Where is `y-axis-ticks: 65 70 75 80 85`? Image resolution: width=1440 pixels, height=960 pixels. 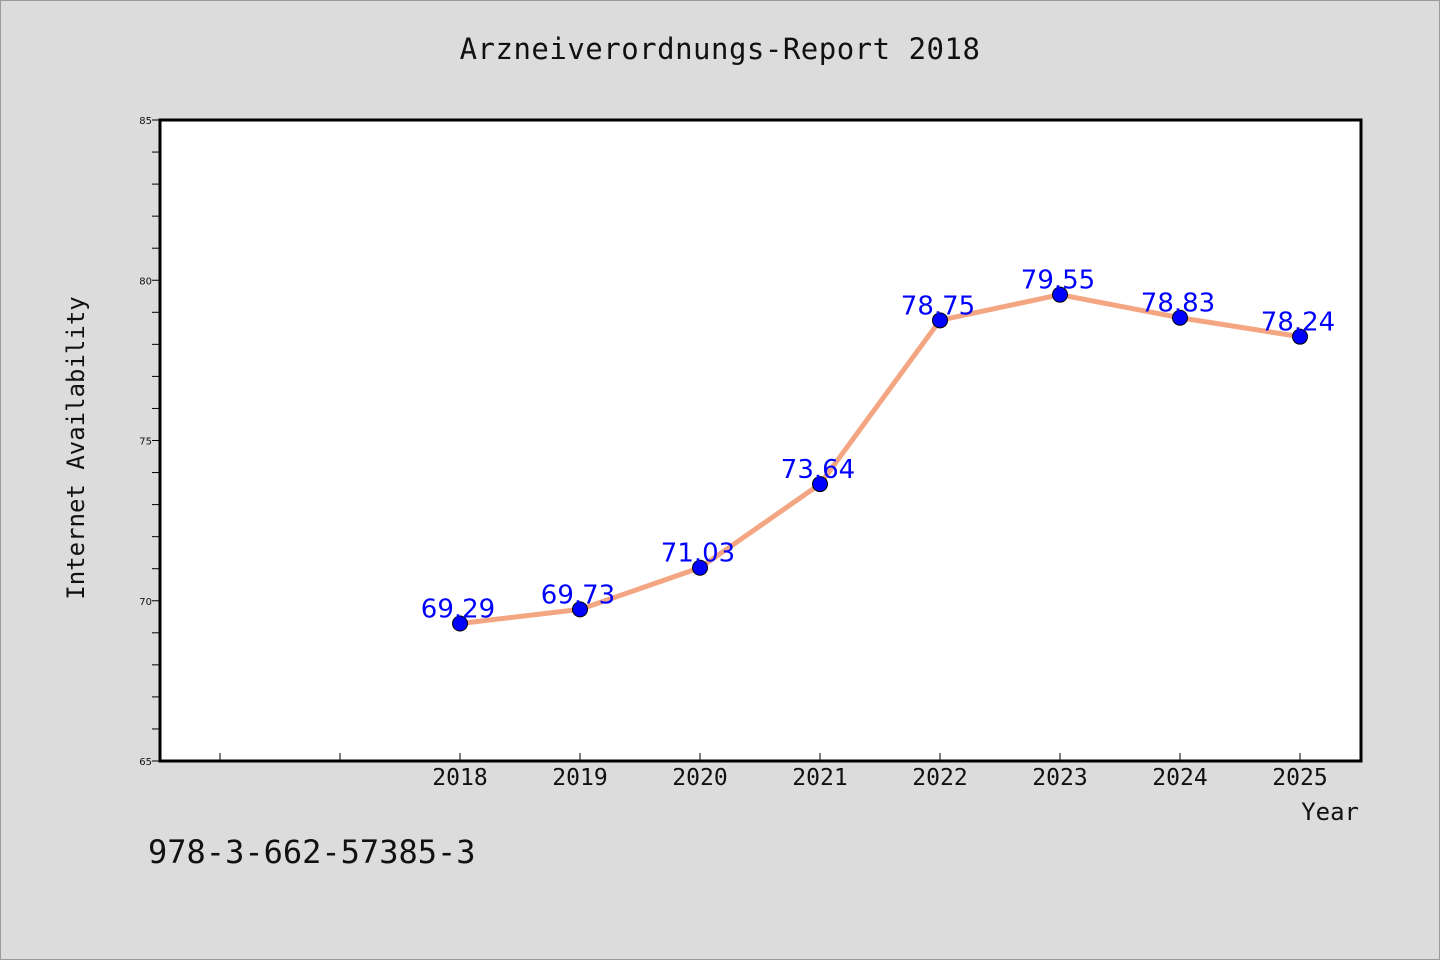 y-axis-ticks: 65 70 75 80 85 is located at coordinates (149, 442).